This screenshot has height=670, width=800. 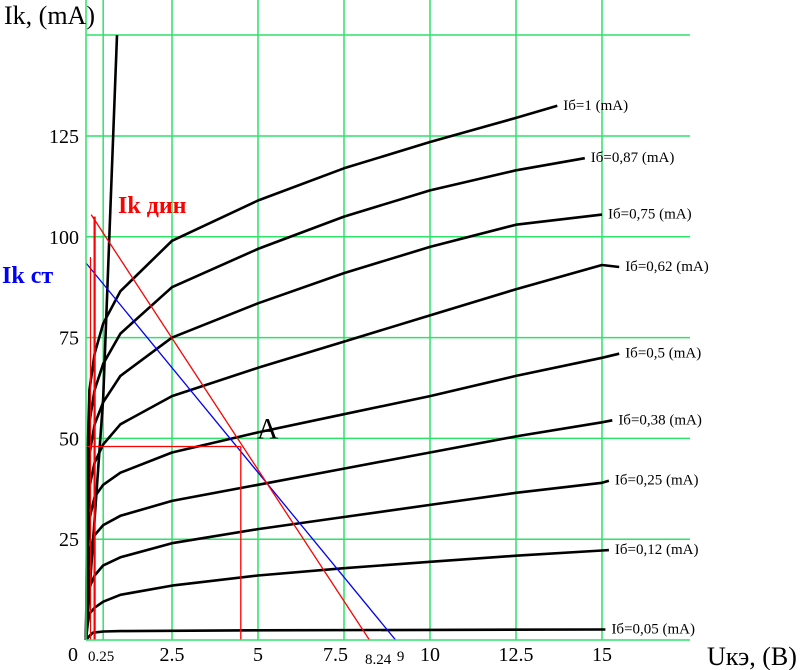 What do you see at coordinates (657, 481) in the screenshot?
I see `series-label-2: Iб=0,25 (mA)` at bounding box center [657, 481].